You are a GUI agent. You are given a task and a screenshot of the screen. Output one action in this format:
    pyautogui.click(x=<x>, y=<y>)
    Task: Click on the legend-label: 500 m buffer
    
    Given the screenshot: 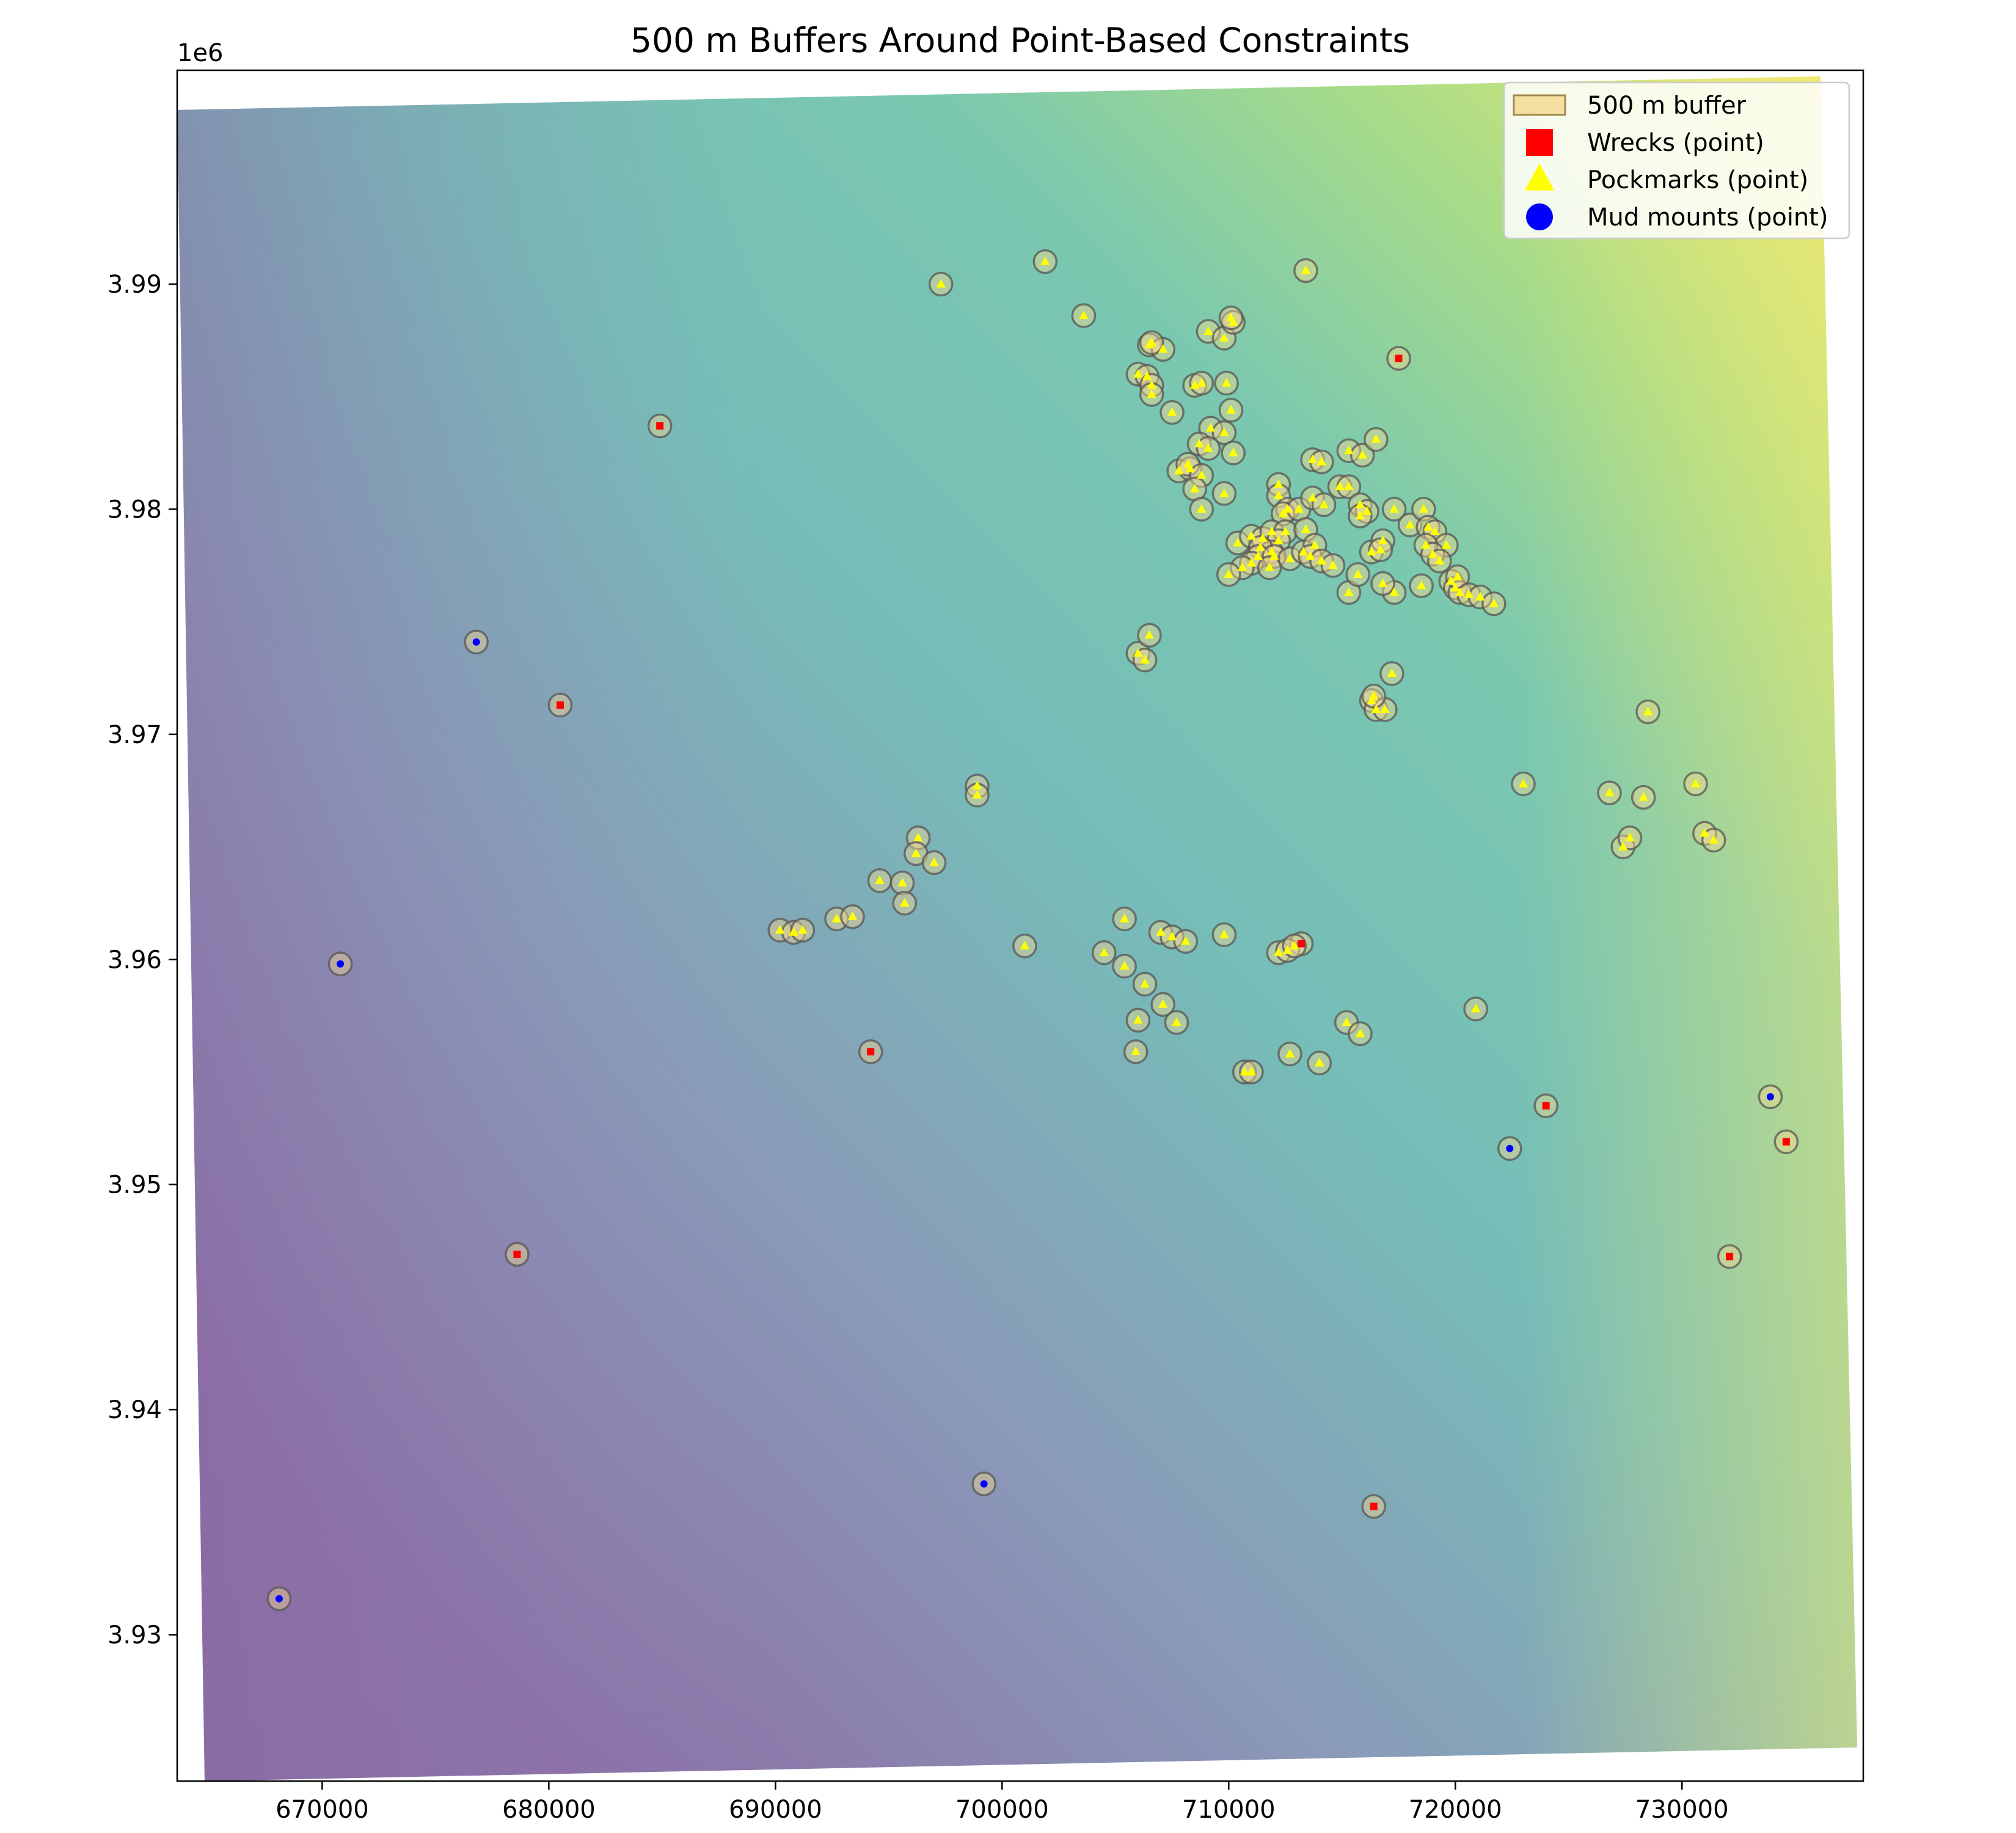 What is the action you would take?
    pyautogui.click(x=1667, y=106)
    